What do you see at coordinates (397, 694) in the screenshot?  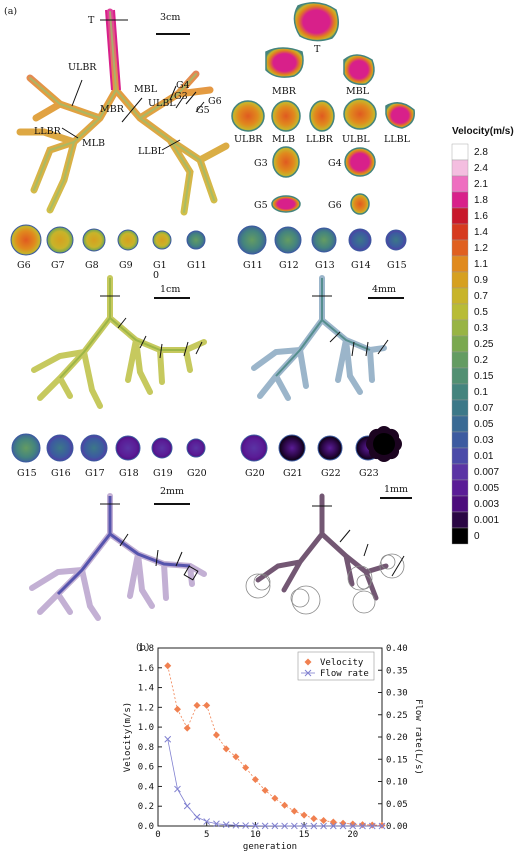 I see `y2-tick-label: 0.30` at bounding box center [397, 694].